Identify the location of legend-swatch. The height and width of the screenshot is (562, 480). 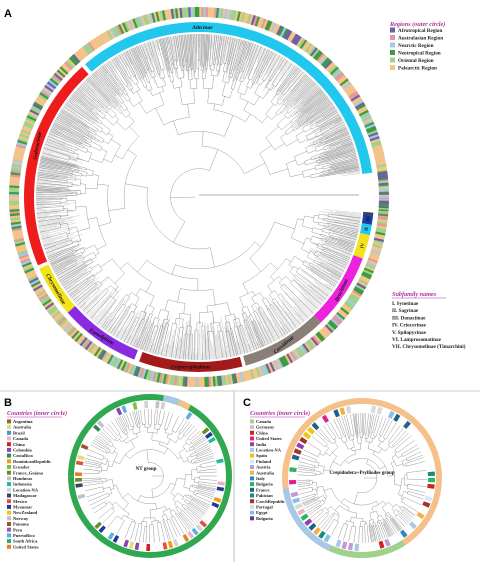
(9, 501).